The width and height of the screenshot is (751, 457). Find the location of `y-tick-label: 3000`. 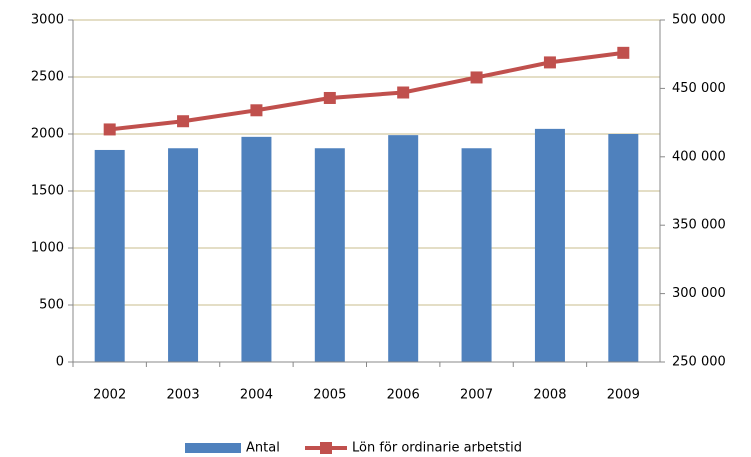

y-tick-label: 3000 is located at coordinates (47, 20).